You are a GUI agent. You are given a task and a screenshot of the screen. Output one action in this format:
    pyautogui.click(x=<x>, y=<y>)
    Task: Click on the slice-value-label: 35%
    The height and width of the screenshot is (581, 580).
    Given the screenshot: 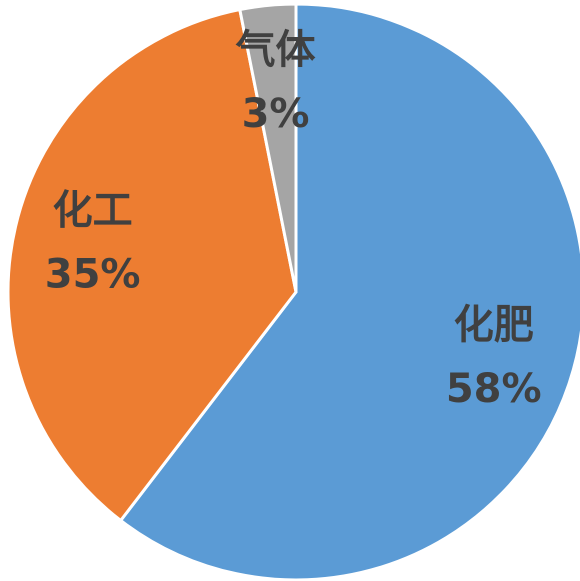 What is the action you would take?
    pyautogui.click(x=93, y=275)
    